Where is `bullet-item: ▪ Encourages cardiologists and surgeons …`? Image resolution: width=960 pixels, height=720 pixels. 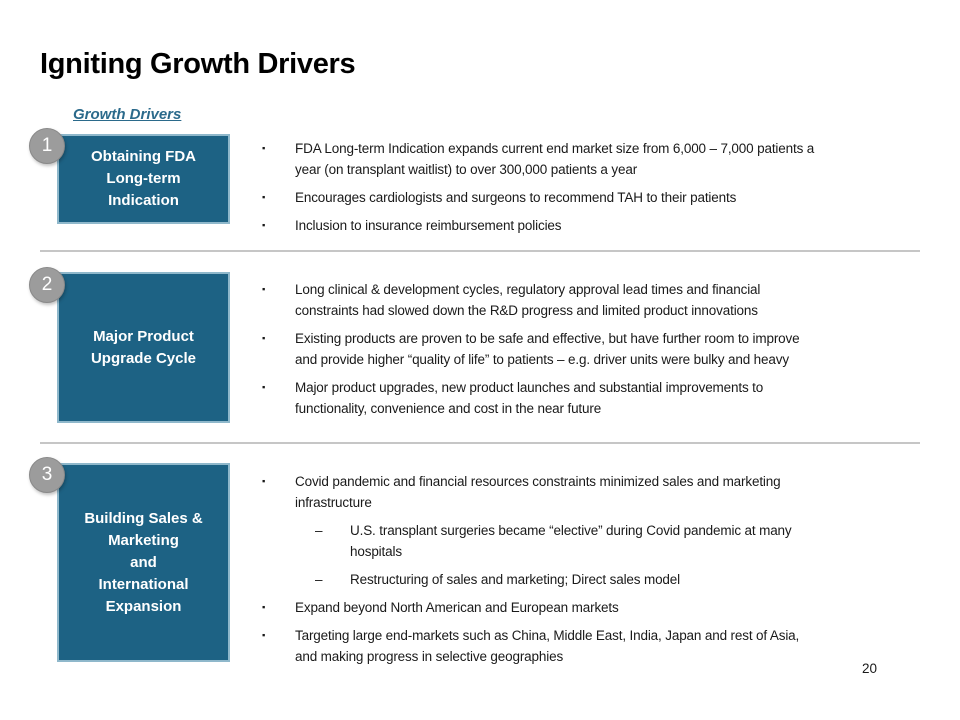
bullet-item: ▪ Encourages cardiologists and surgeons … is located at coordinates (593, 197).